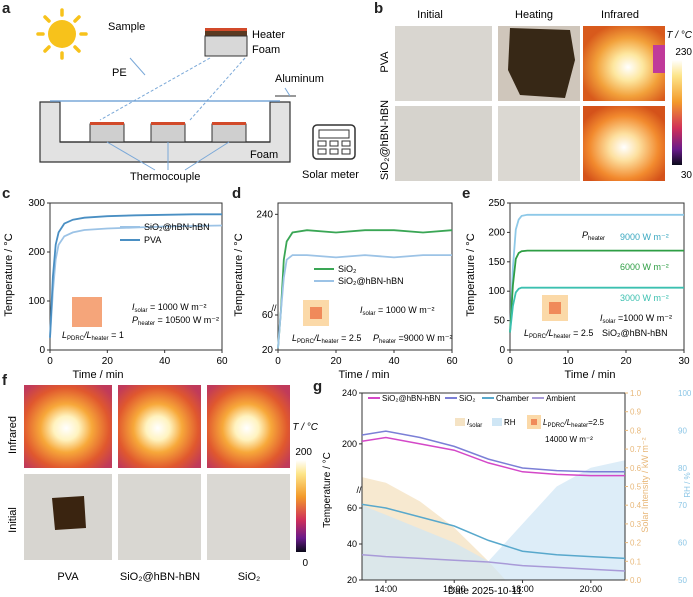  I want to click on row-f-initial: Initial, so click(13, 520).